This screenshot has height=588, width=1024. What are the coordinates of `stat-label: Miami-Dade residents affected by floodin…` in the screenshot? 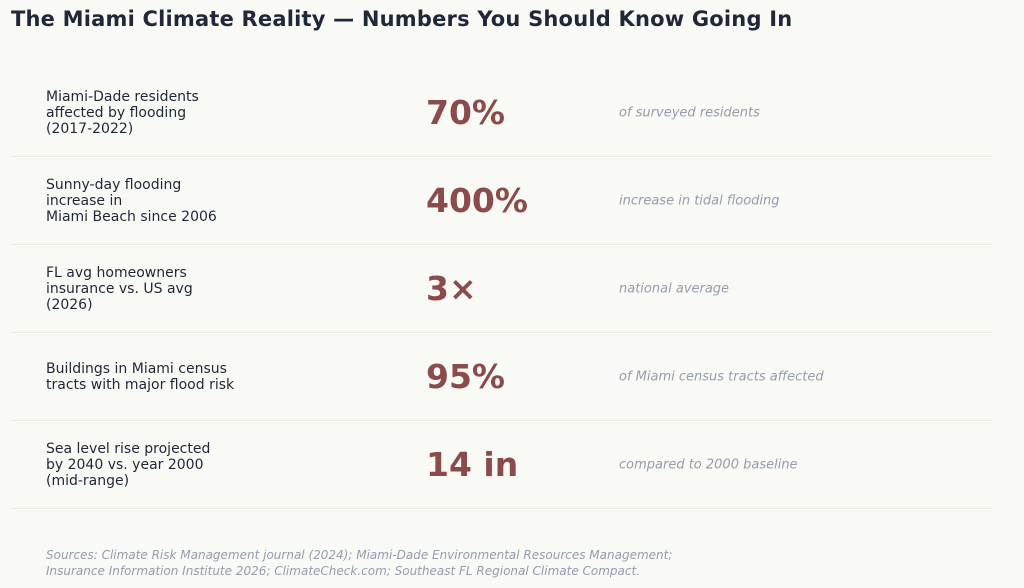 It's located at (122, 112).